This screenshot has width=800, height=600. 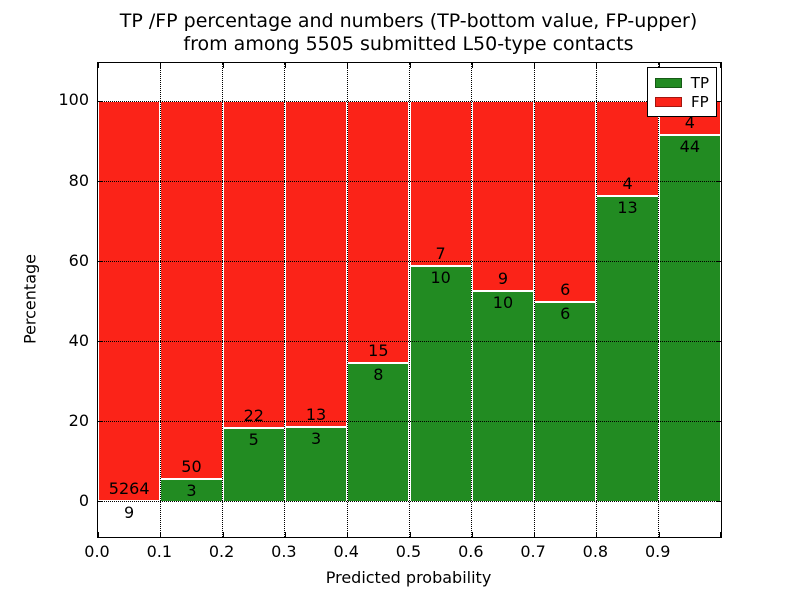 I want to click on fp-count-label: 13, so click(x=316, y=414).